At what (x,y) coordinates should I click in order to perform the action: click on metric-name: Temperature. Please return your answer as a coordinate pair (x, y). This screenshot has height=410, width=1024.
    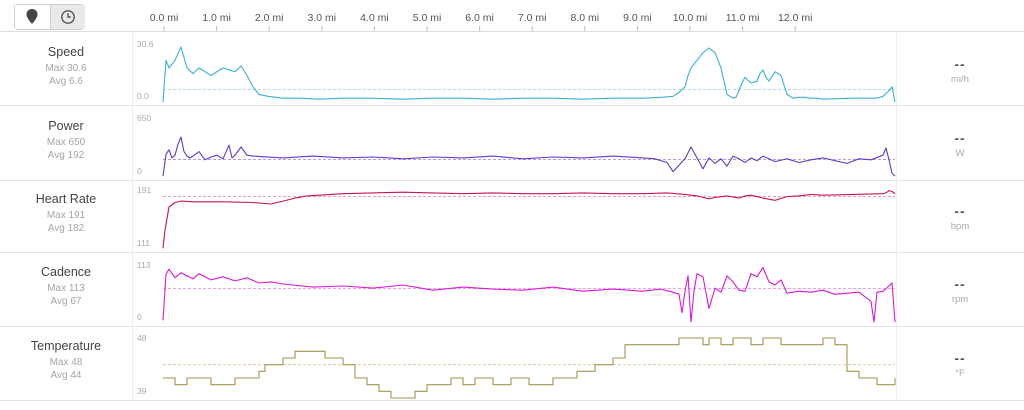
    Looking at the image, I should click on (66, 346).